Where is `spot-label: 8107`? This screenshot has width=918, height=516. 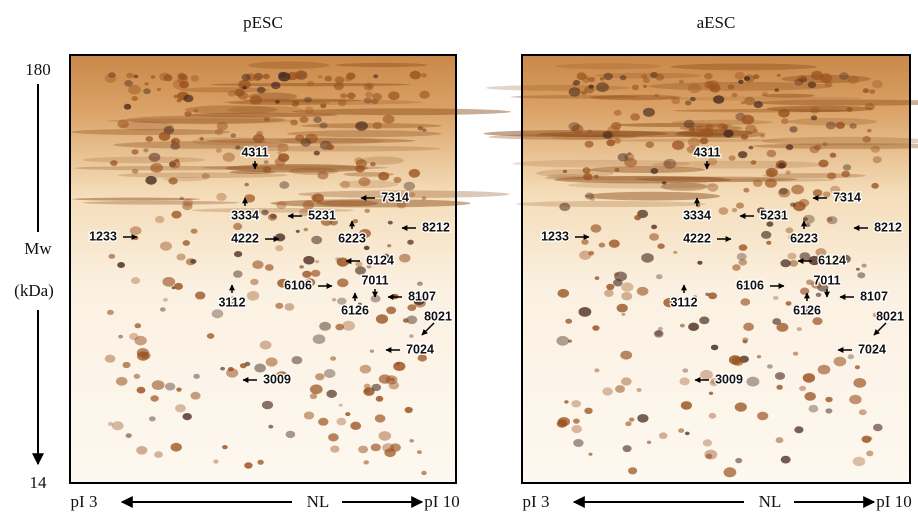 spot-label: 8107 is located at coordinates (422, 296).